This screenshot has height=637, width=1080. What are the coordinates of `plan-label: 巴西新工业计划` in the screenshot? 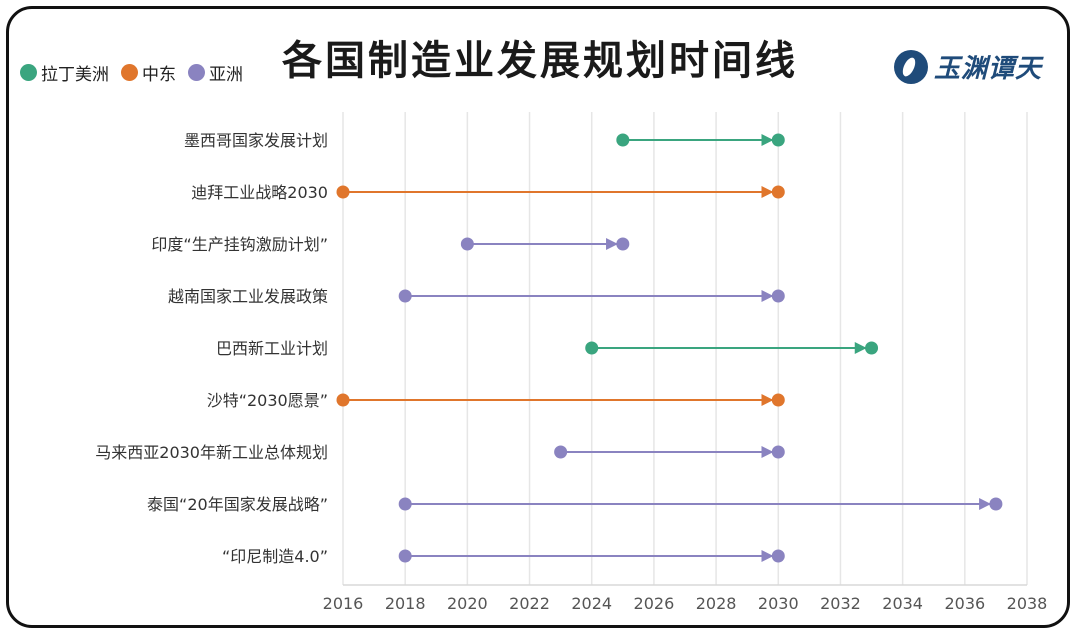 It's located at (272, 348).